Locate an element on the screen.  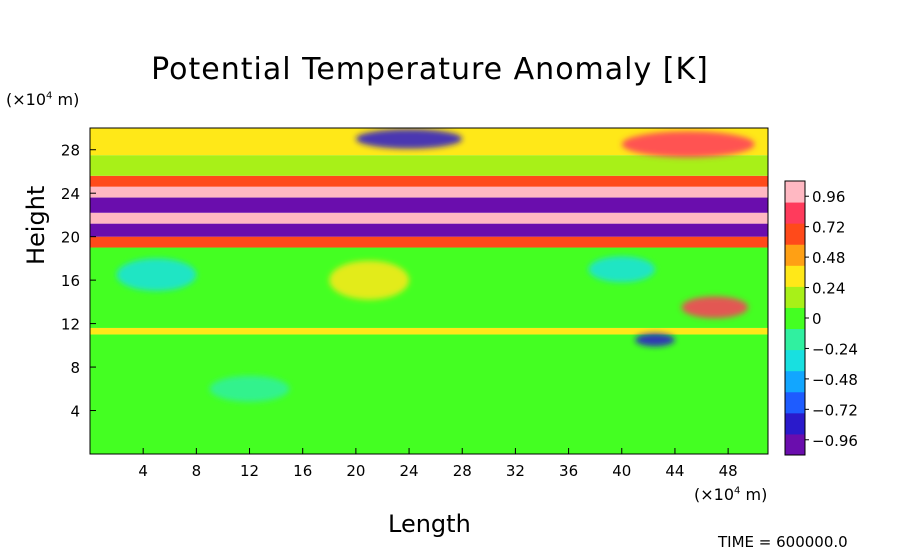
x-tick-label: 20 is located at coordinates (355, 471).